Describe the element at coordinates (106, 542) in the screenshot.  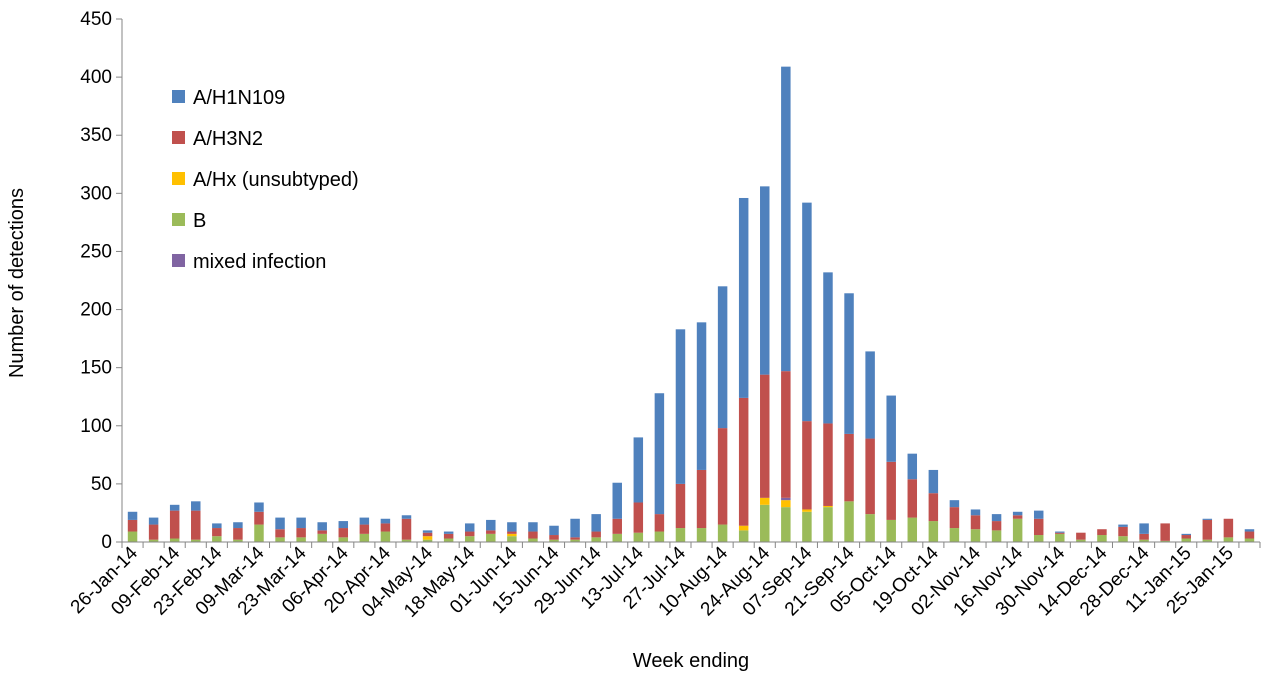
I see `y-tick-label: 0` at that location.